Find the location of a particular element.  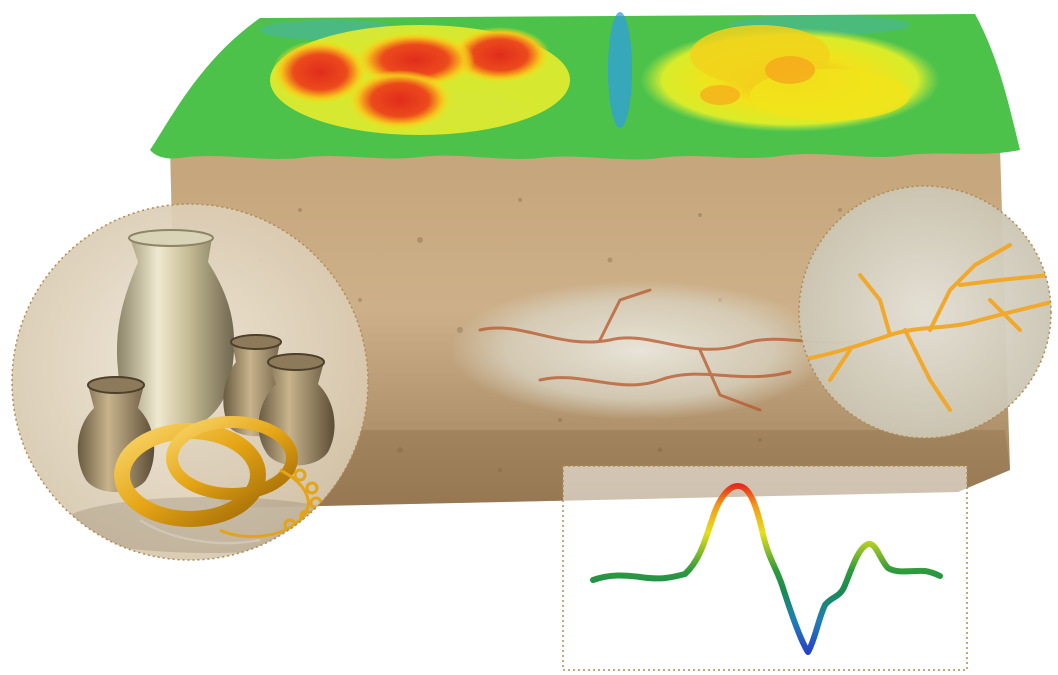

signal-profile-panel is located at coordinates (765, 568).